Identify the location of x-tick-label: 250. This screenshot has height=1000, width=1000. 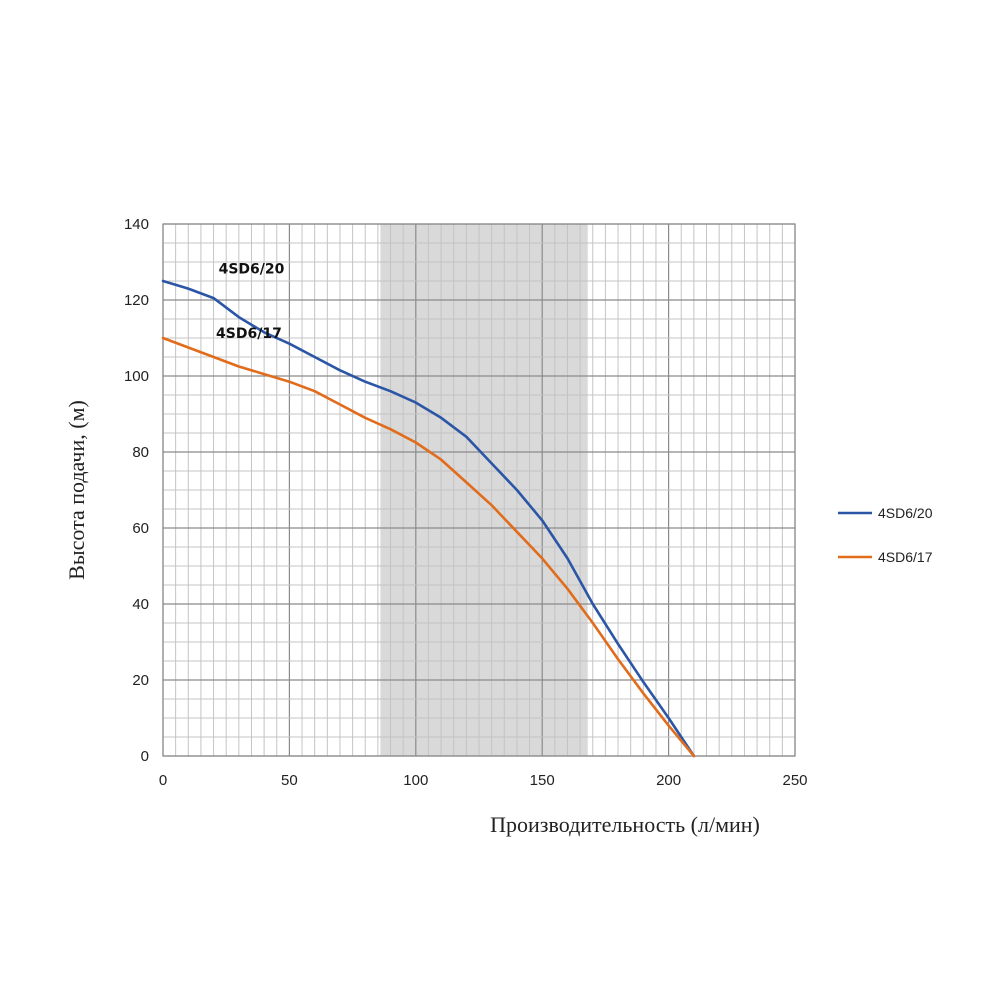
(794, 780).